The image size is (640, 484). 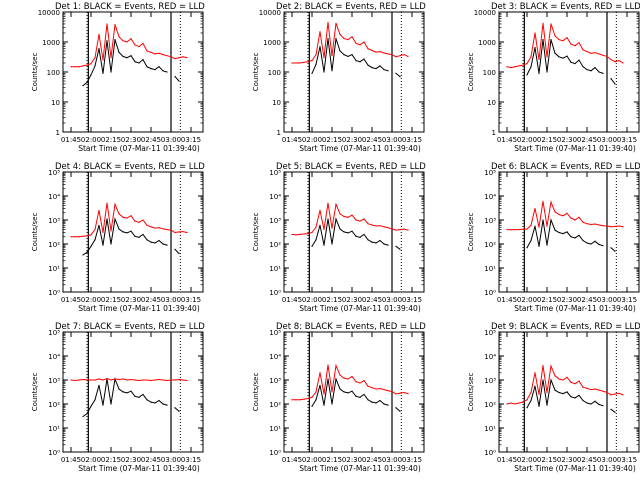 I want to click on x-tick-label: 03:15, so click(x=191, y=140).